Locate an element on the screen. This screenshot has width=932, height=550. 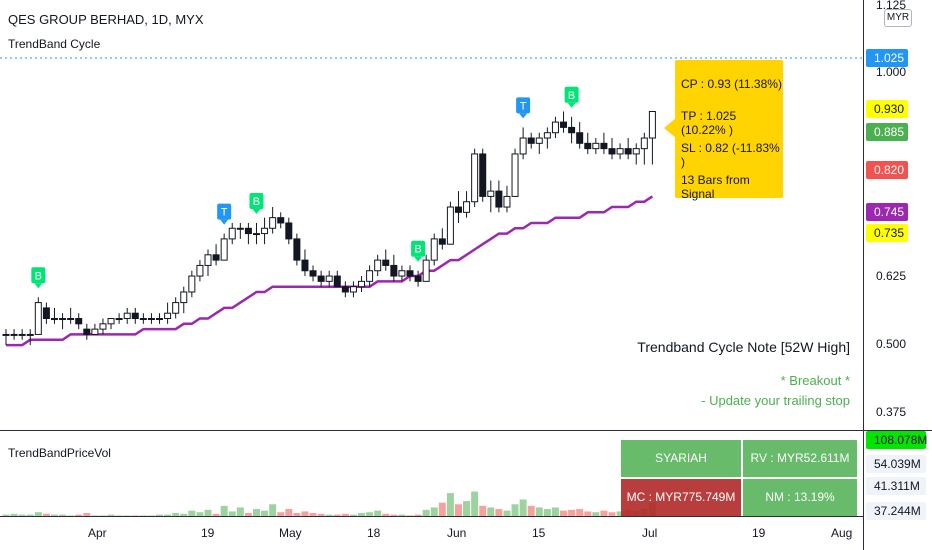
price-tick: 1.000 is located at coordinates (891, 72).